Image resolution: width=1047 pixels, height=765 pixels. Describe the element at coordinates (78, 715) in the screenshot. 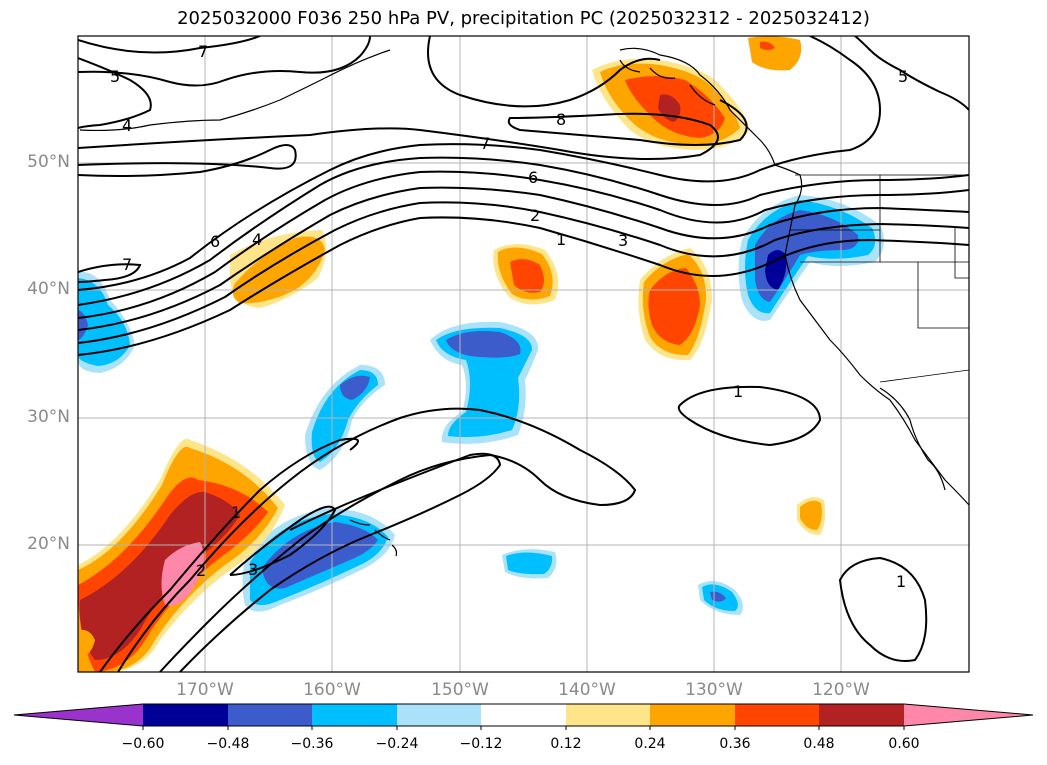

I see `colorbar-extend-left` at that location.